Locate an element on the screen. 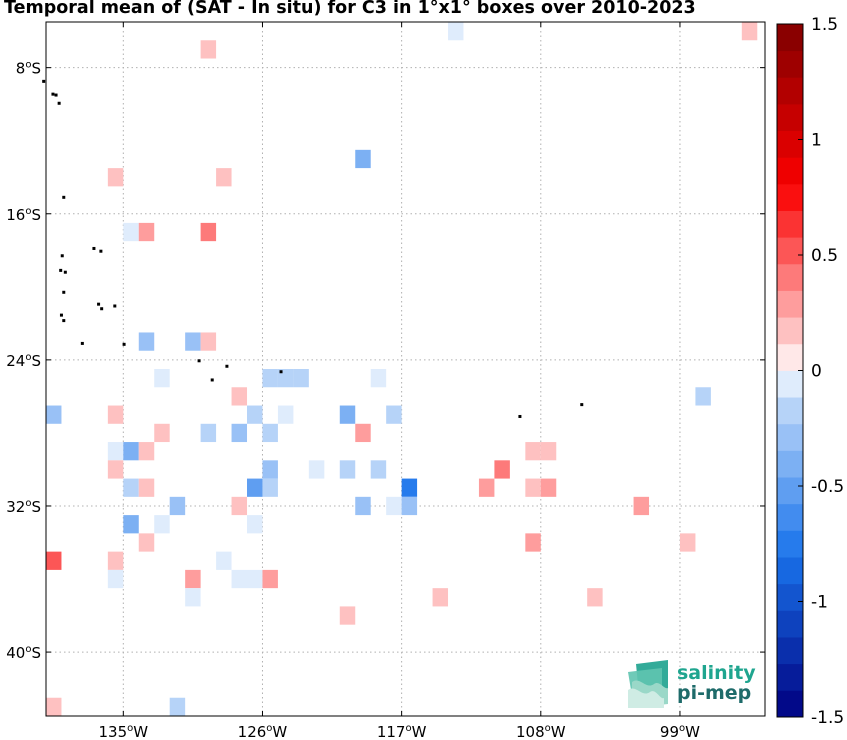  y-tick-label: 32oS is located at coordinates (23, 507).